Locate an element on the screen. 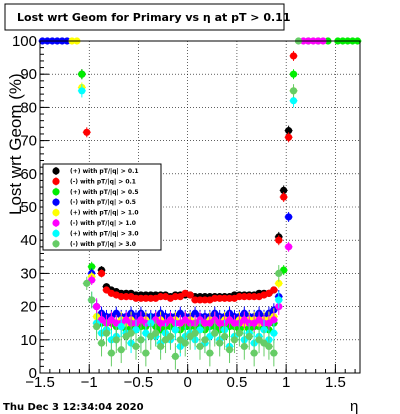 Image resolution: width=400 pixels, height=414 pixels. y-tick-label: 0 is located at coordinates (33, 373).